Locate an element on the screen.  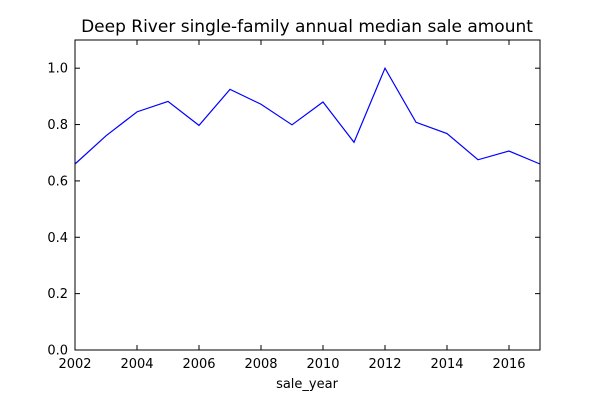
x-tick-label: 2014 is located at coordinates (446, 364).